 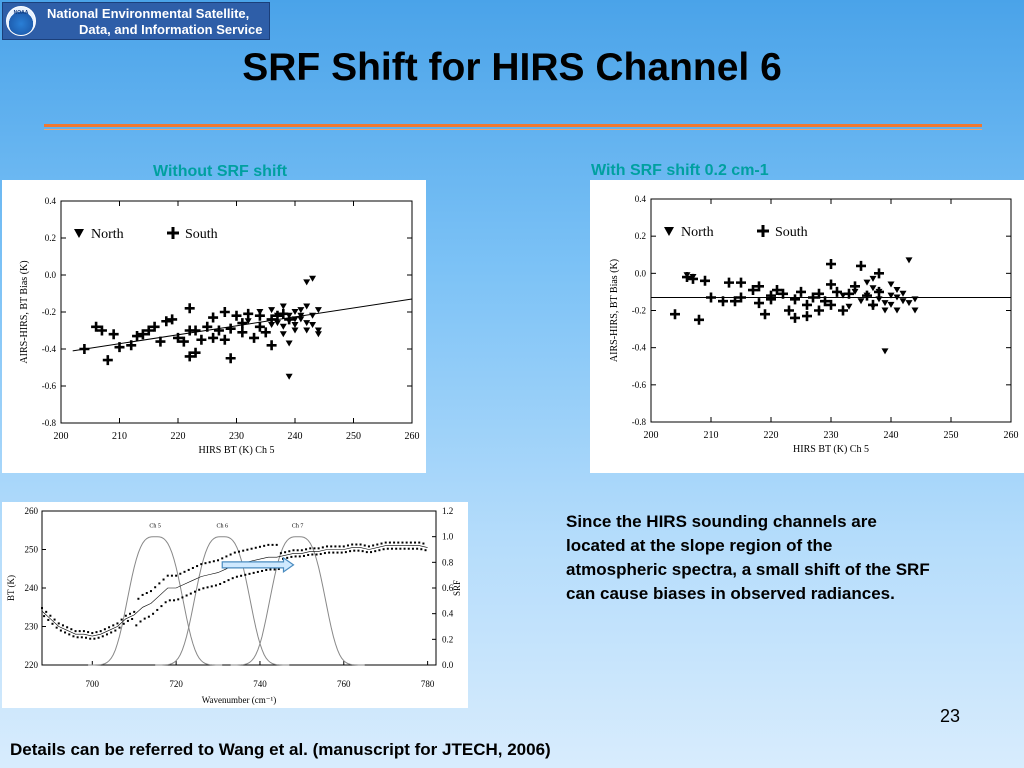 What do you see at coordinates (344, 684) in the screenshot?
I see `x-tick-label: 760` at bounding box center [344, 684].